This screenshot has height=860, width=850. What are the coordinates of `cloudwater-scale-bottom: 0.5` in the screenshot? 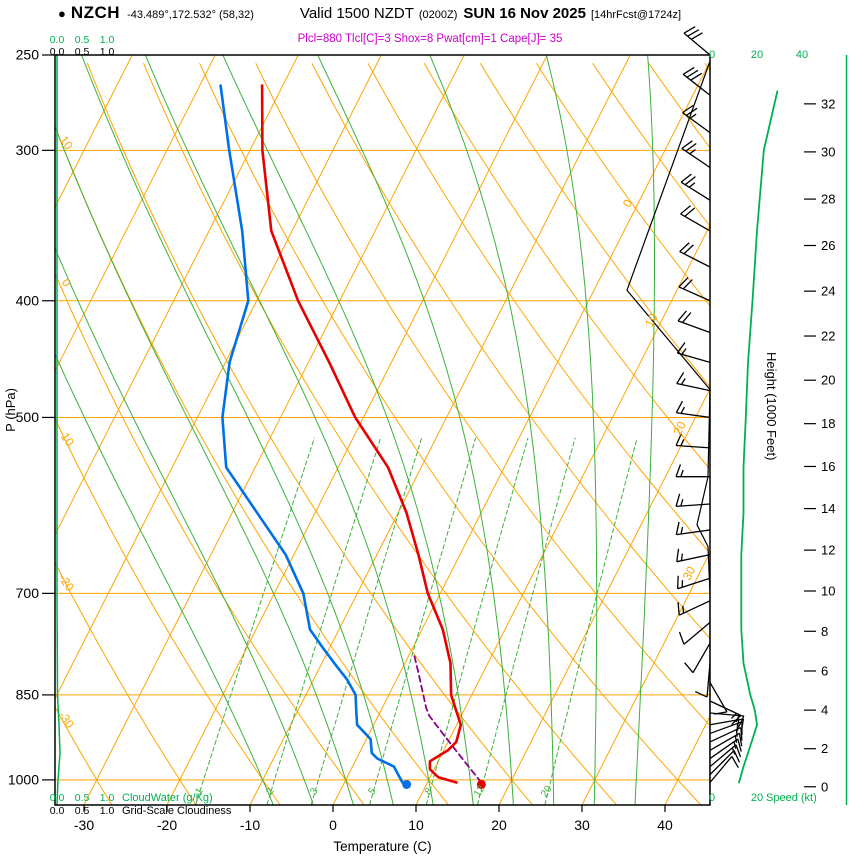 It's located at (82, 798).